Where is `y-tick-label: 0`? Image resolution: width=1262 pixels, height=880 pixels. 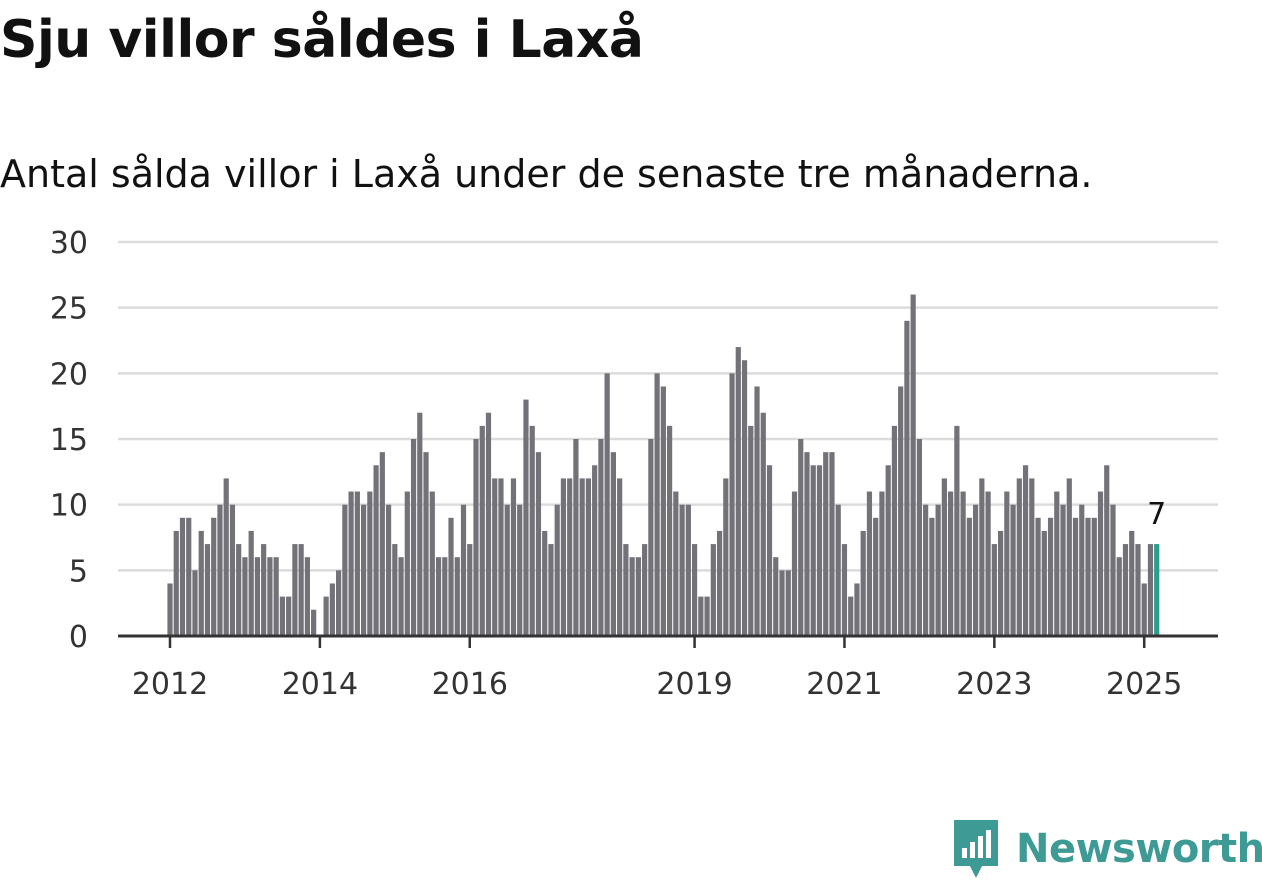 y-tick-label: 0 is located at coordinates (78, 637).